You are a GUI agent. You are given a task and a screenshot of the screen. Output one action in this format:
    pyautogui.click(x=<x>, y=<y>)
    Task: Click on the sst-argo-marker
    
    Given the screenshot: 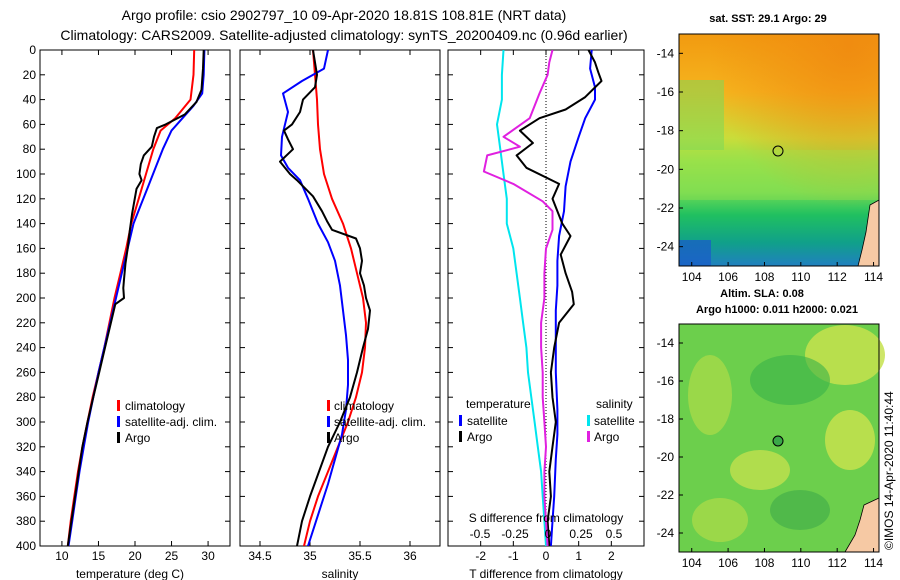 What is the action you would take?
    pyautogui.click(x=778, y=151)
    